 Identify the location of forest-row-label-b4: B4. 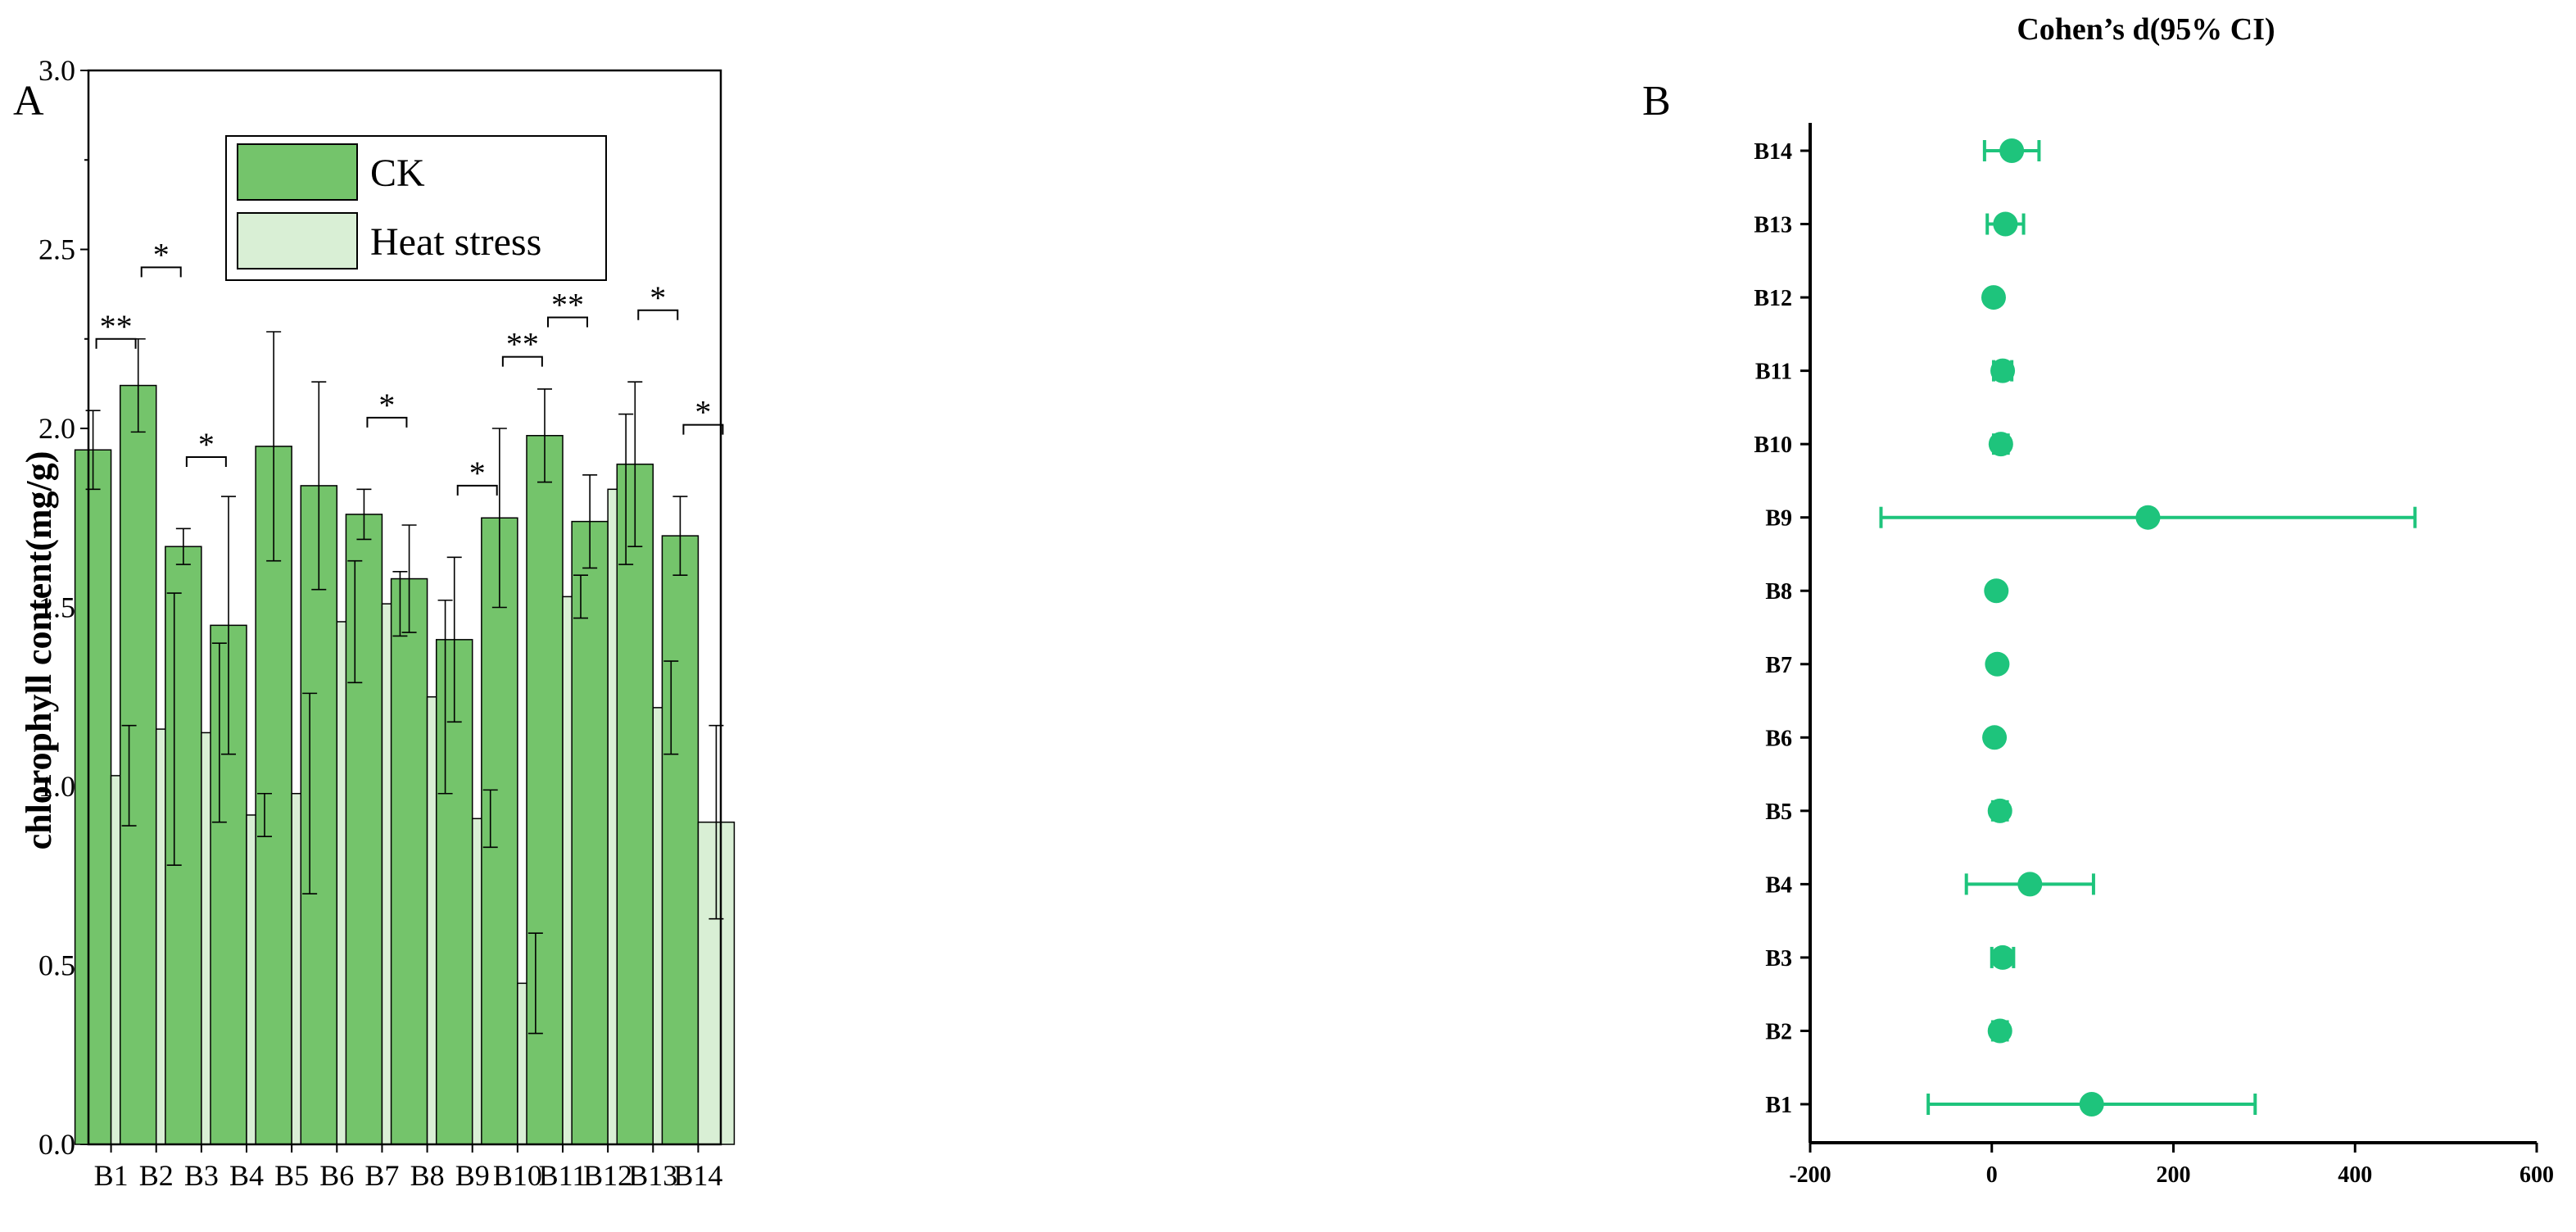
(1778, 885).